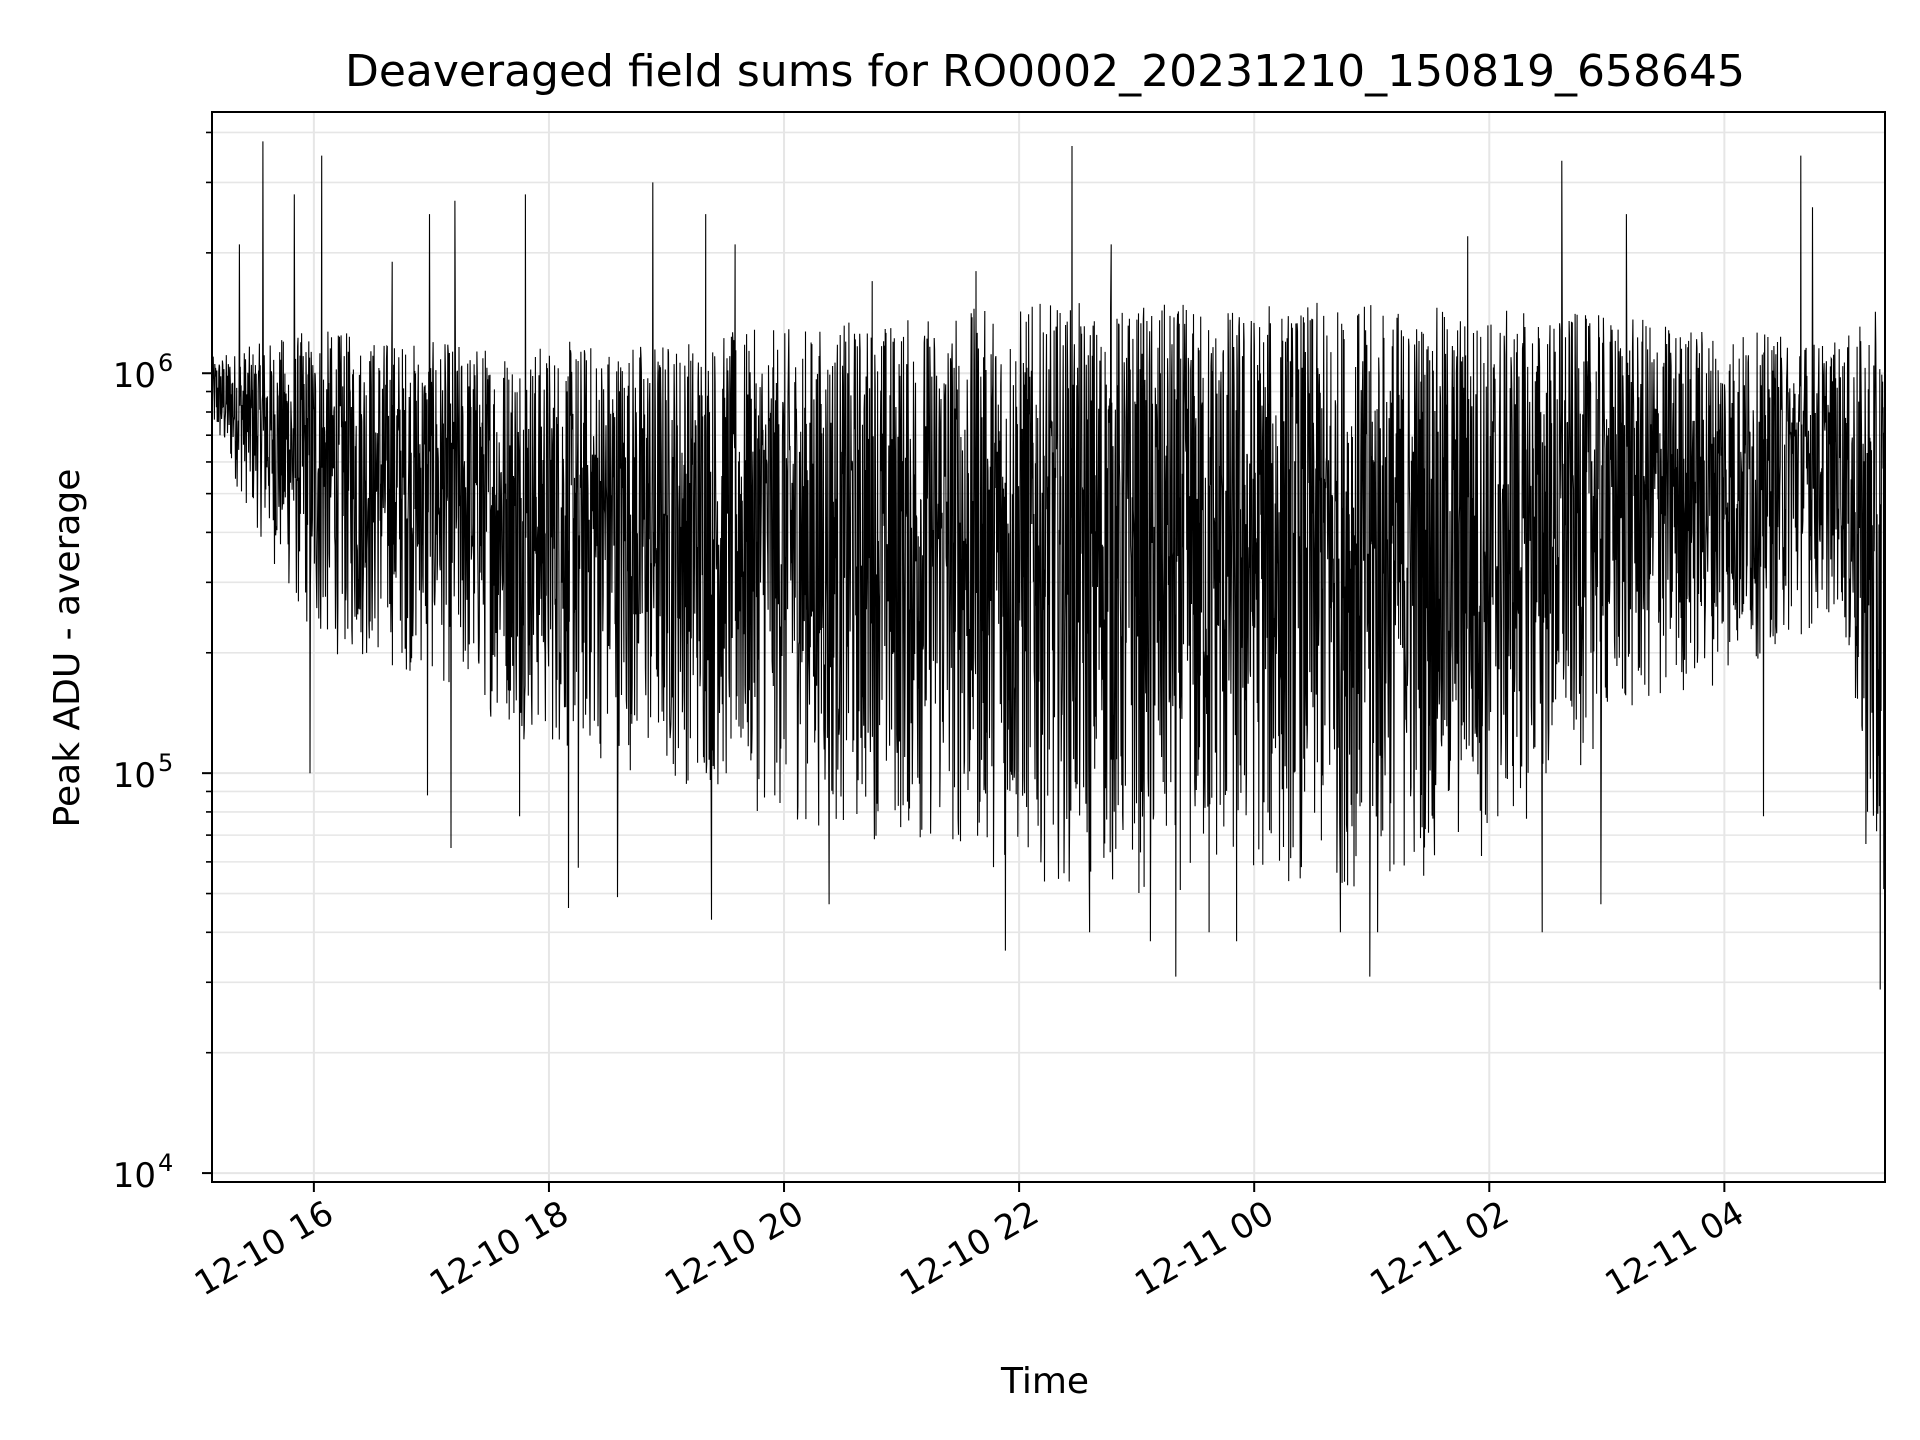  Describe the element at coordinates (1044, 1381) in the screenshot. I see `x-axis-label: Time` at that location.